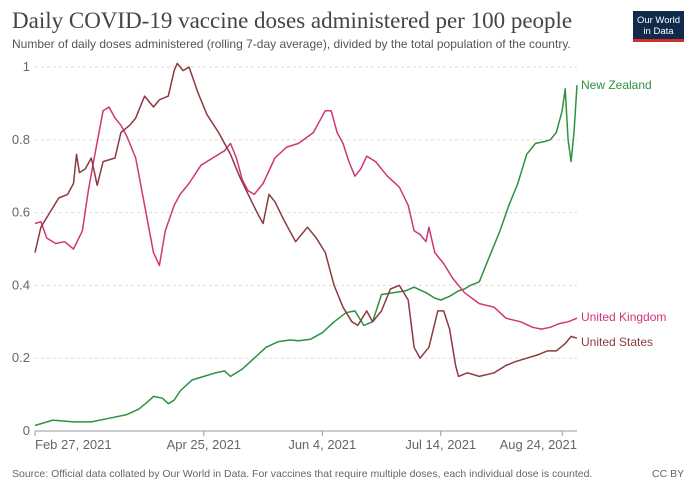 The height and width of the screenshot is (492, 696). What do you see at coordinates (668, 474) in the screenshot?
I see `license-link: CC BY` at bounding box center [668, 474].